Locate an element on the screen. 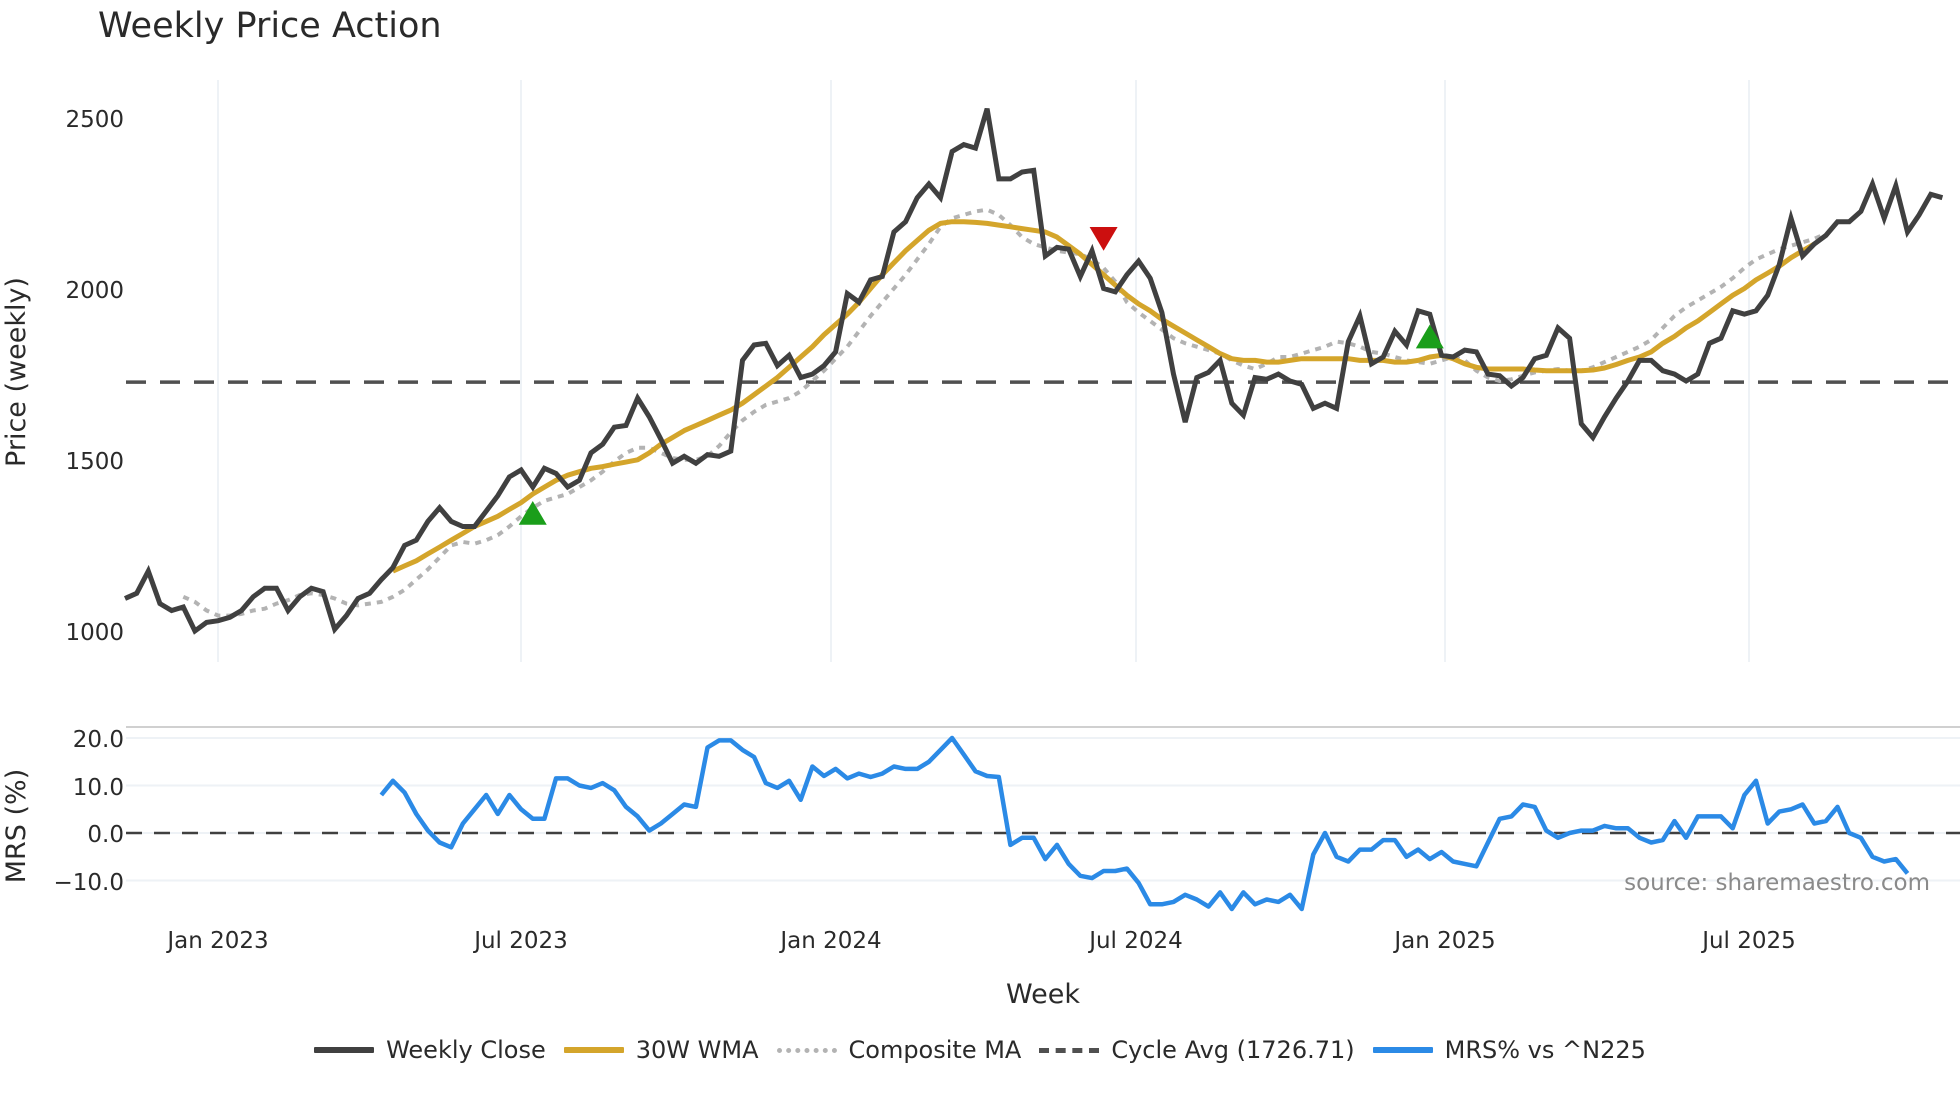 This screenshot has height=1102, width=1960. legend-label: Weekly Close is located at coordinates (466, 1050).